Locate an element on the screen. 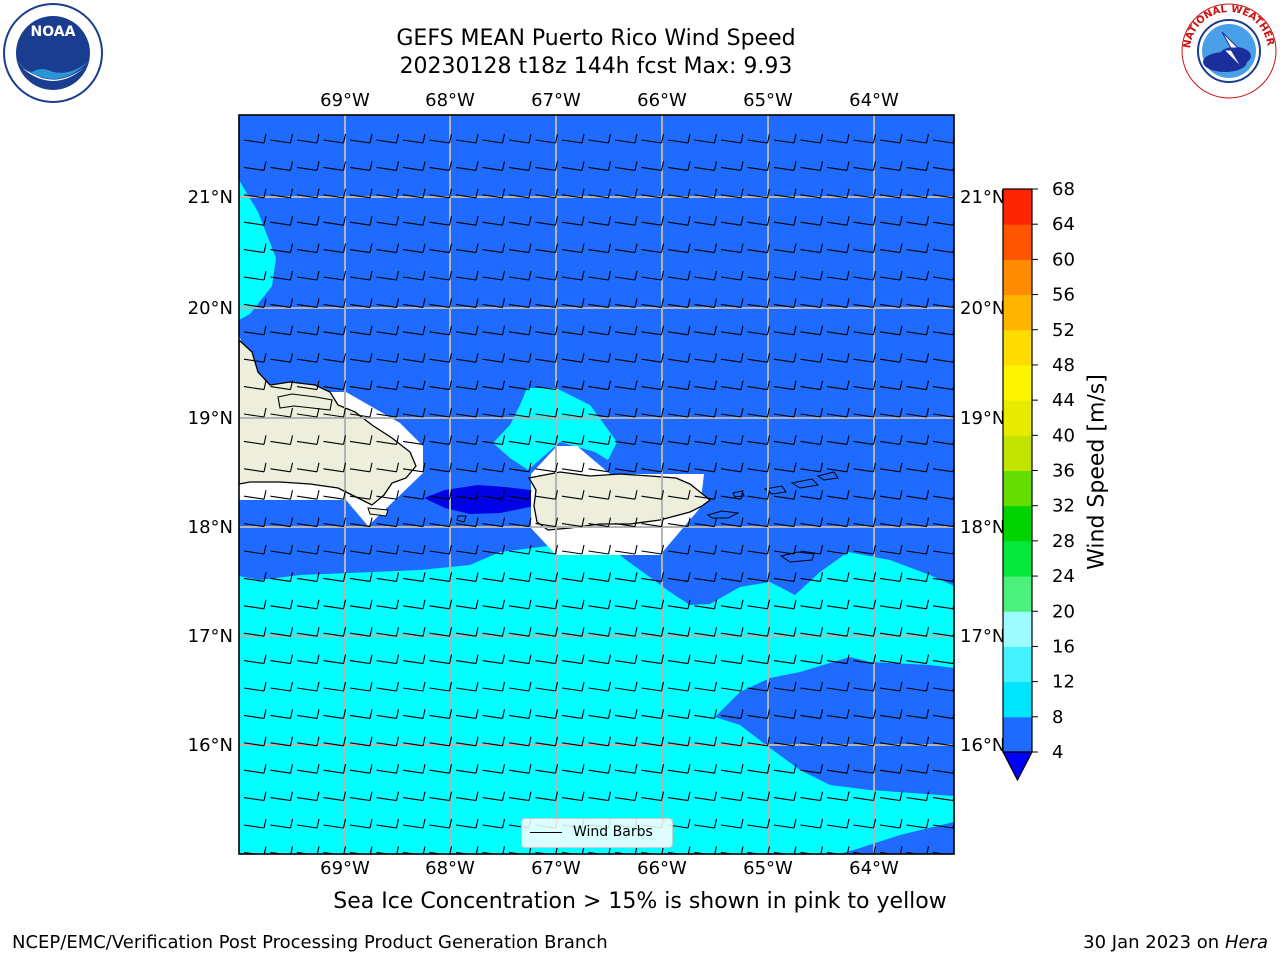 The image size is (1280, 960). colorbar-tick-label: 16 is located at coordinates (1063, 646).